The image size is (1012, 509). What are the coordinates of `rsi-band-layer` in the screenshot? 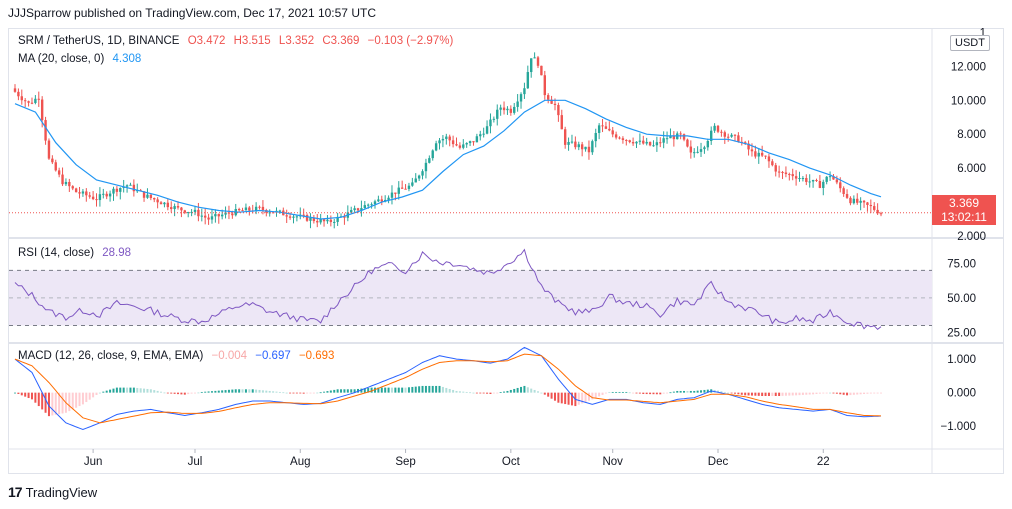 It's located at (470, 297).